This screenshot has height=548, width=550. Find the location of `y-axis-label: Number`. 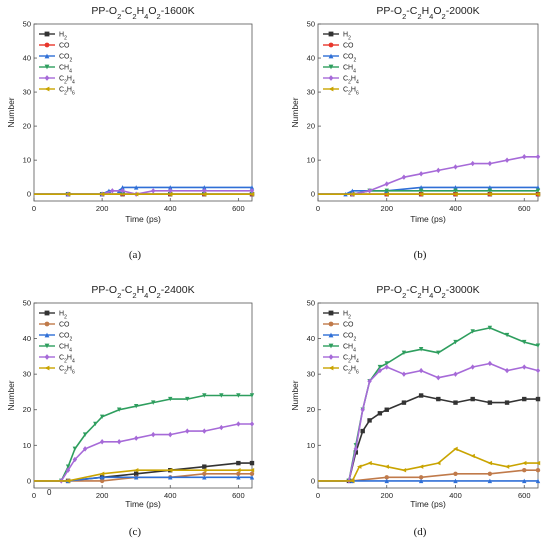

y-axis-label: Number is located at coordinates (295, 112).